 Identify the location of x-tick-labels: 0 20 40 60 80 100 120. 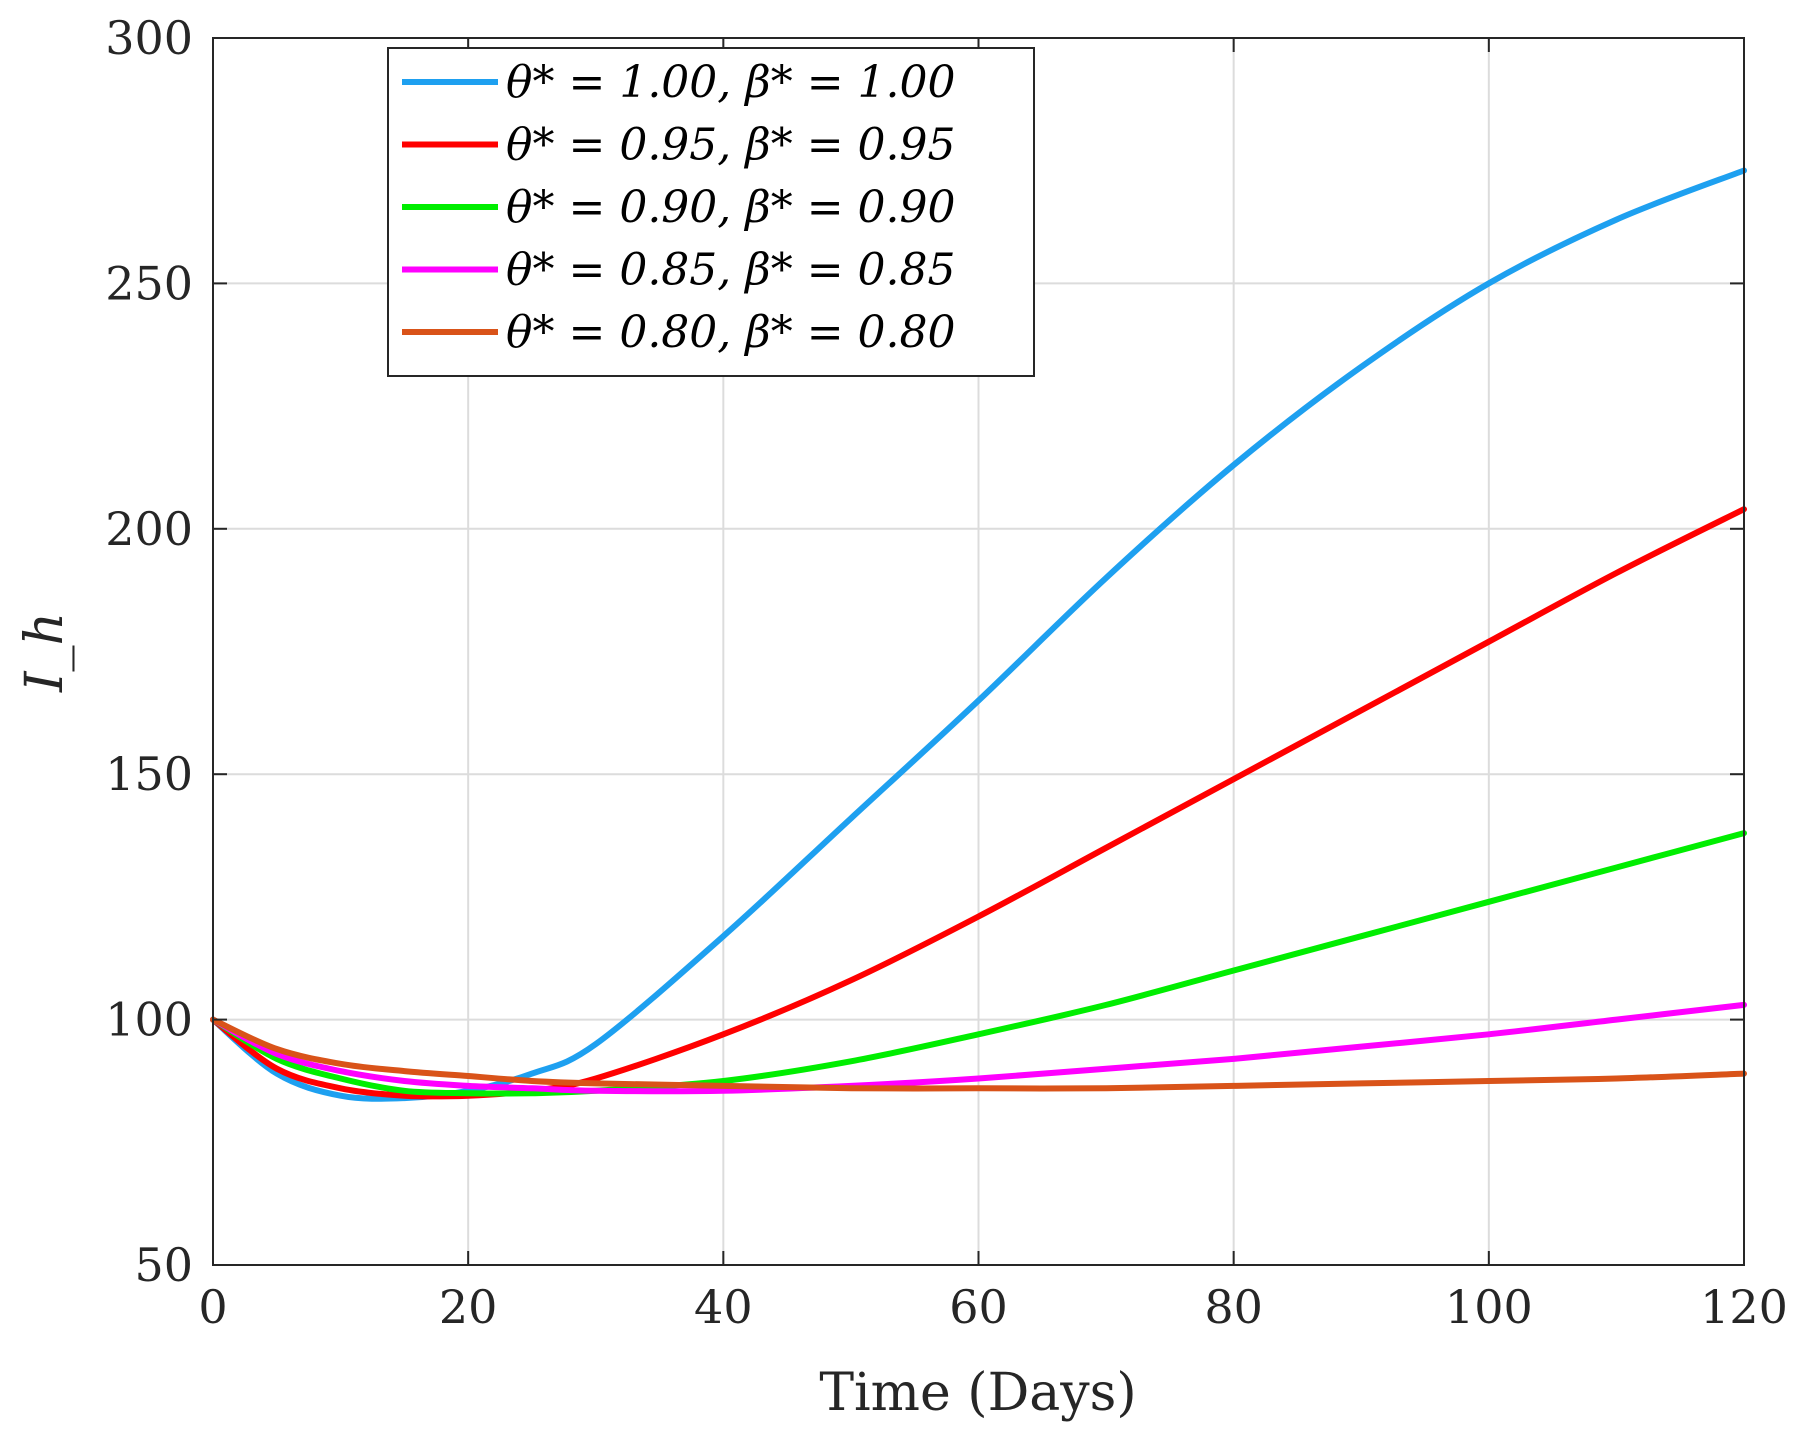
(993, 1307).